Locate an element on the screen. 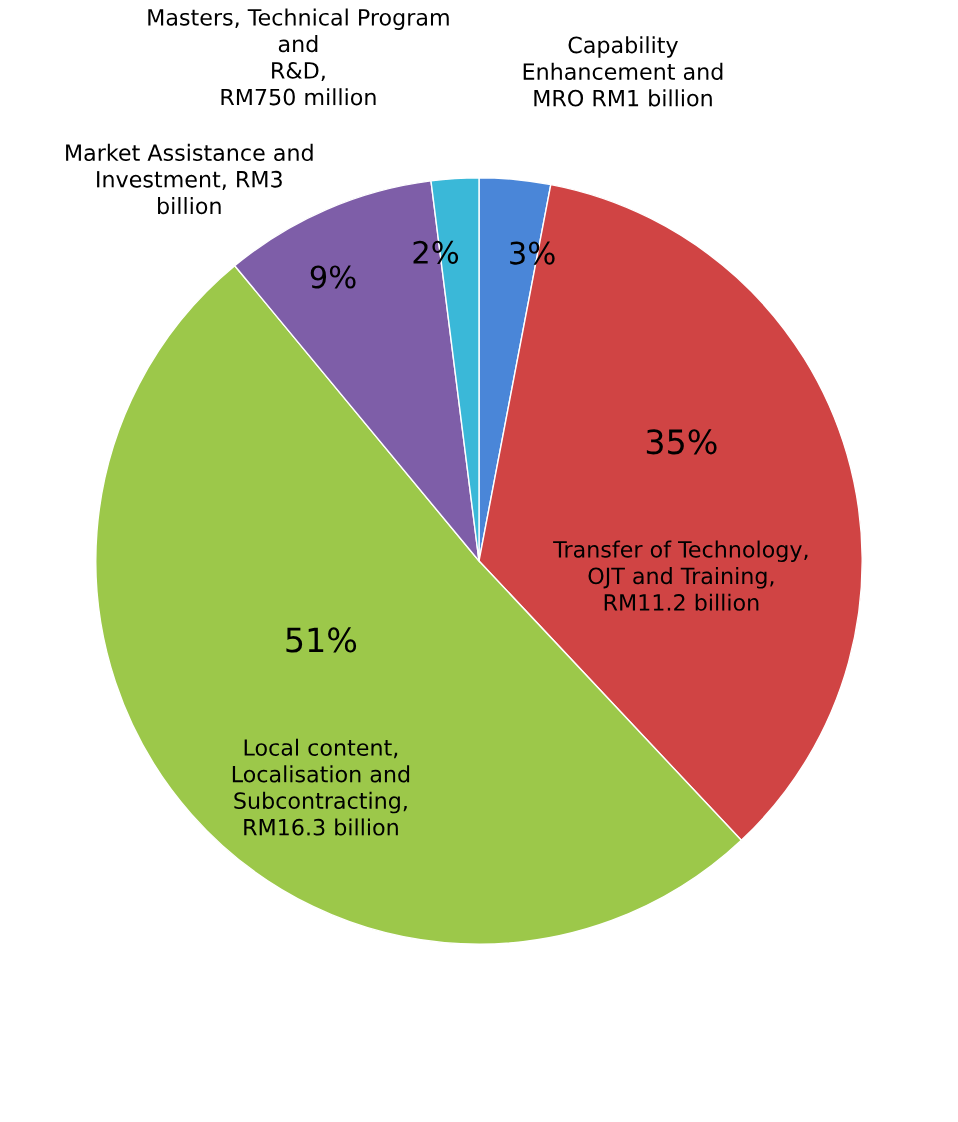 Image resolution: width=958 pixels, height=1122 pixels. slice-label: Capability Enhancement and MRO RM1 billion is located at coordinates (623, 71).